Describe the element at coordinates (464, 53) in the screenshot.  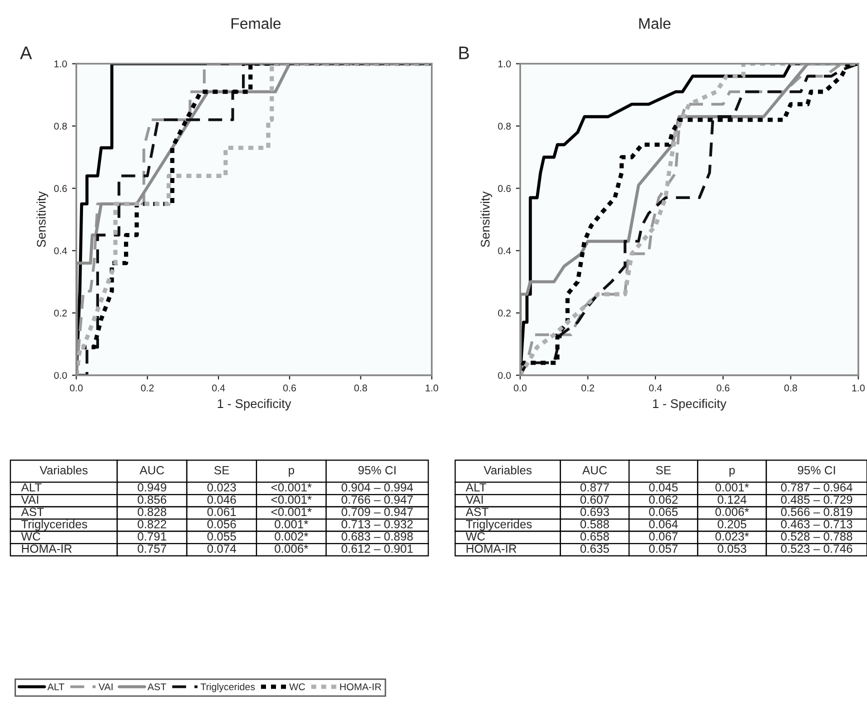
I see `text: B` at that location.